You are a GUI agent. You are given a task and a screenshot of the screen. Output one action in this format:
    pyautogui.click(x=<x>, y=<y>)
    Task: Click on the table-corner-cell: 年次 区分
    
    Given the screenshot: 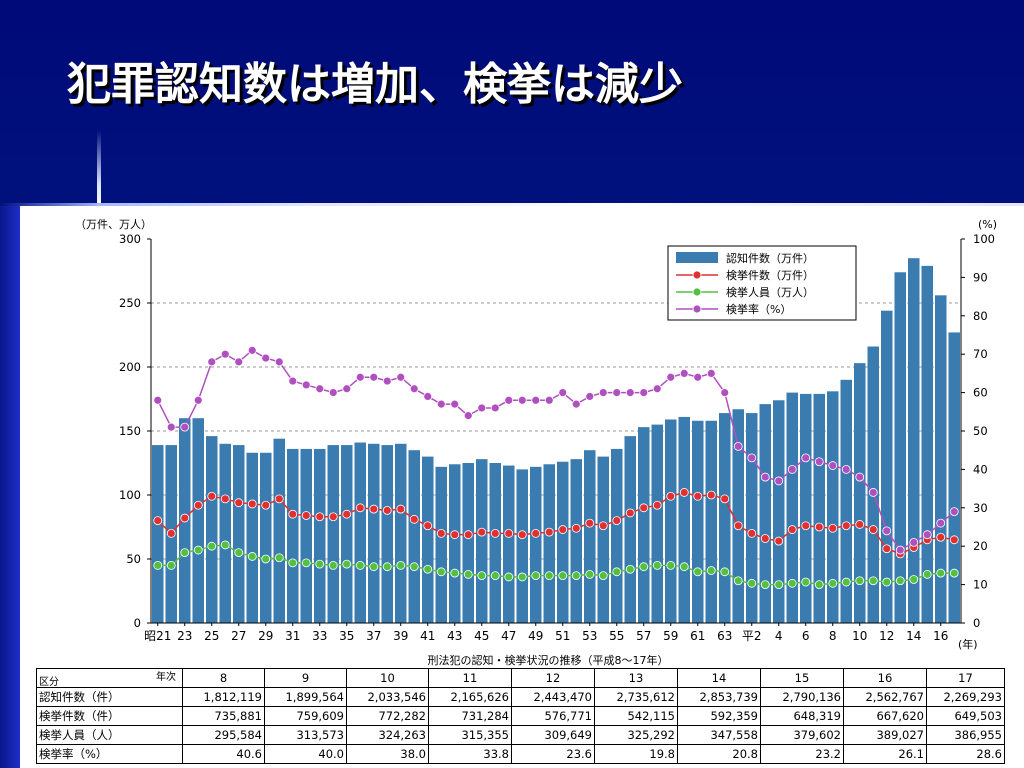 What is the action you would take?
    pyautogui.click(x=109, y=678)
    